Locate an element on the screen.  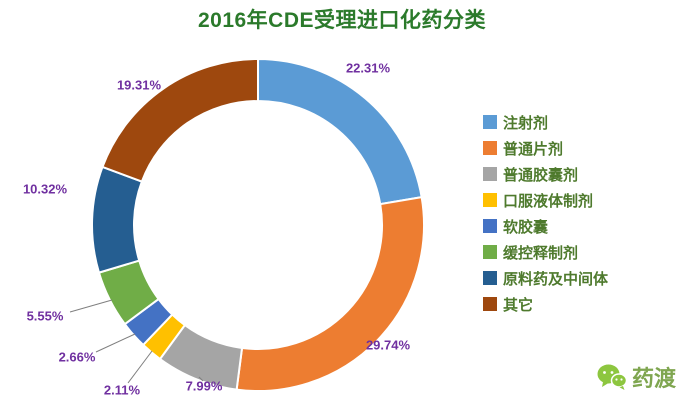
legend-label: 其它 is located at coordinates (518, 305).